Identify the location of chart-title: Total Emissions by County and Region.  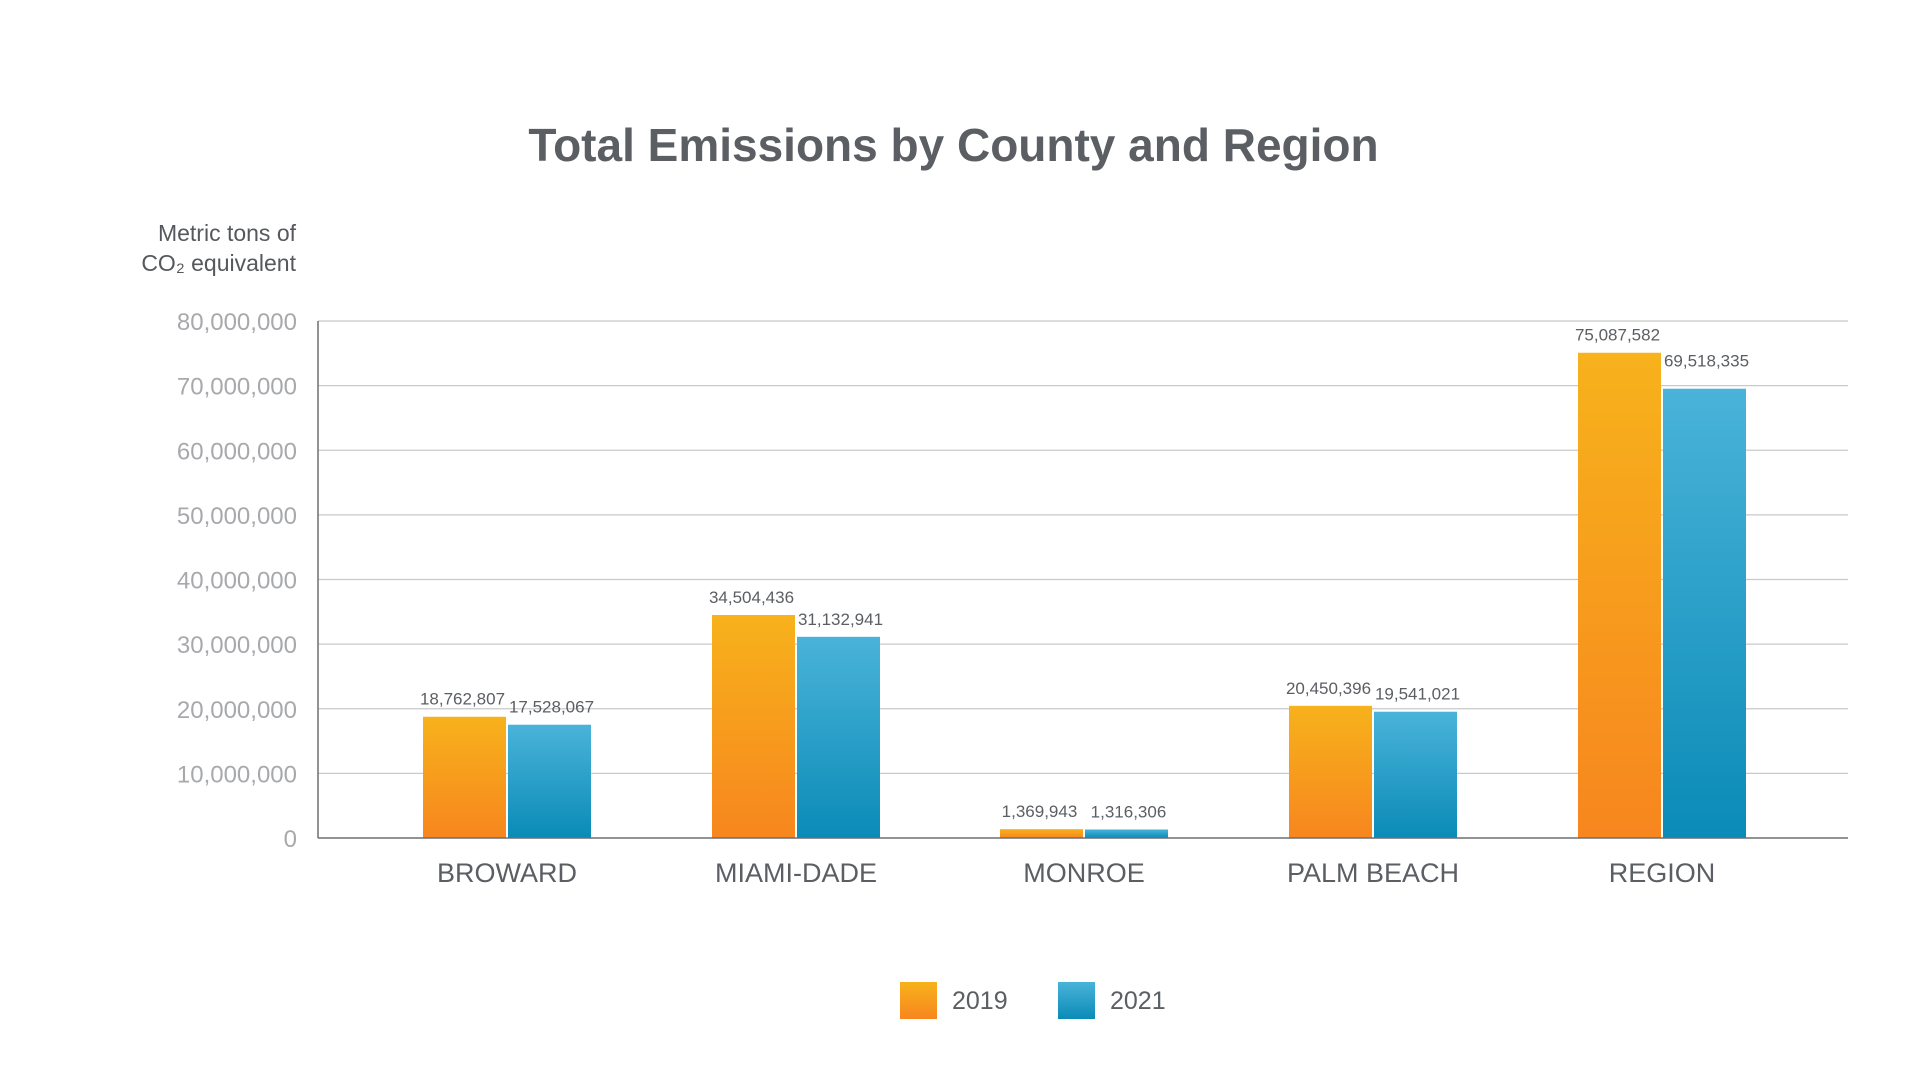
(953, 145).